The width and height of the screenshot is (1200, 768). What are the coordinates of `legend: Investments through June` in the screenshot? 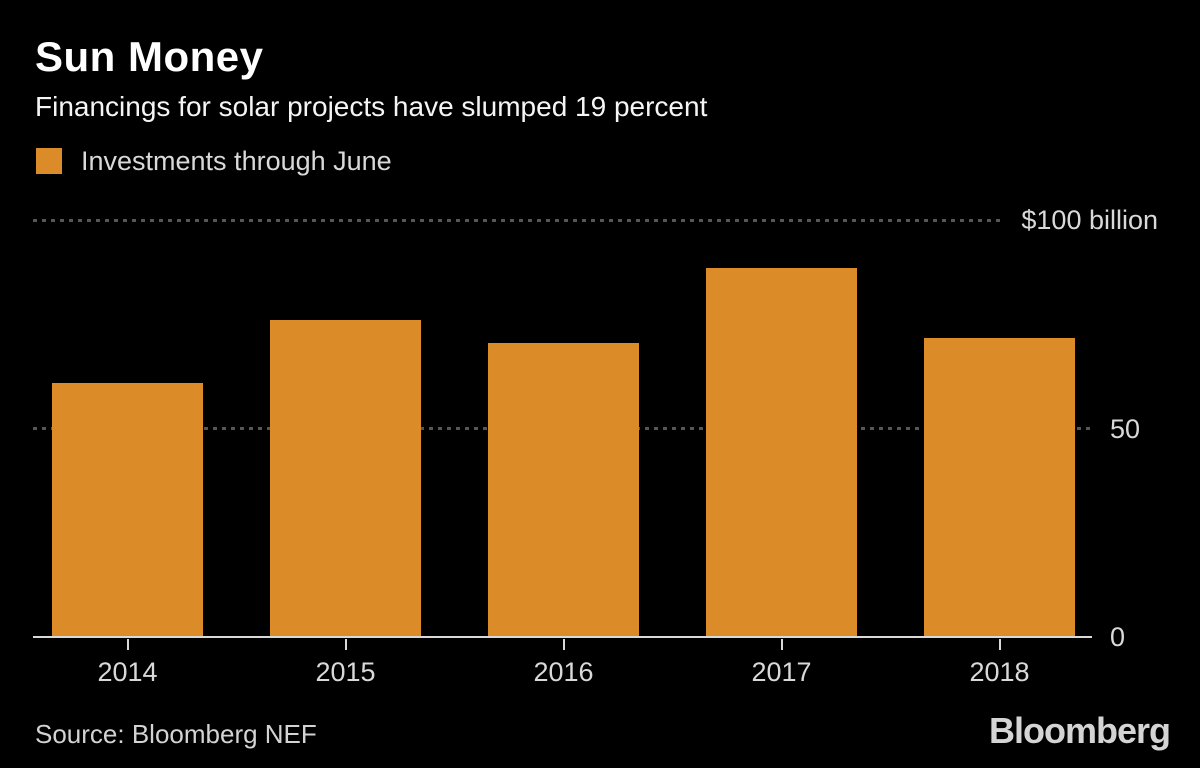 It's located at (214, 161).